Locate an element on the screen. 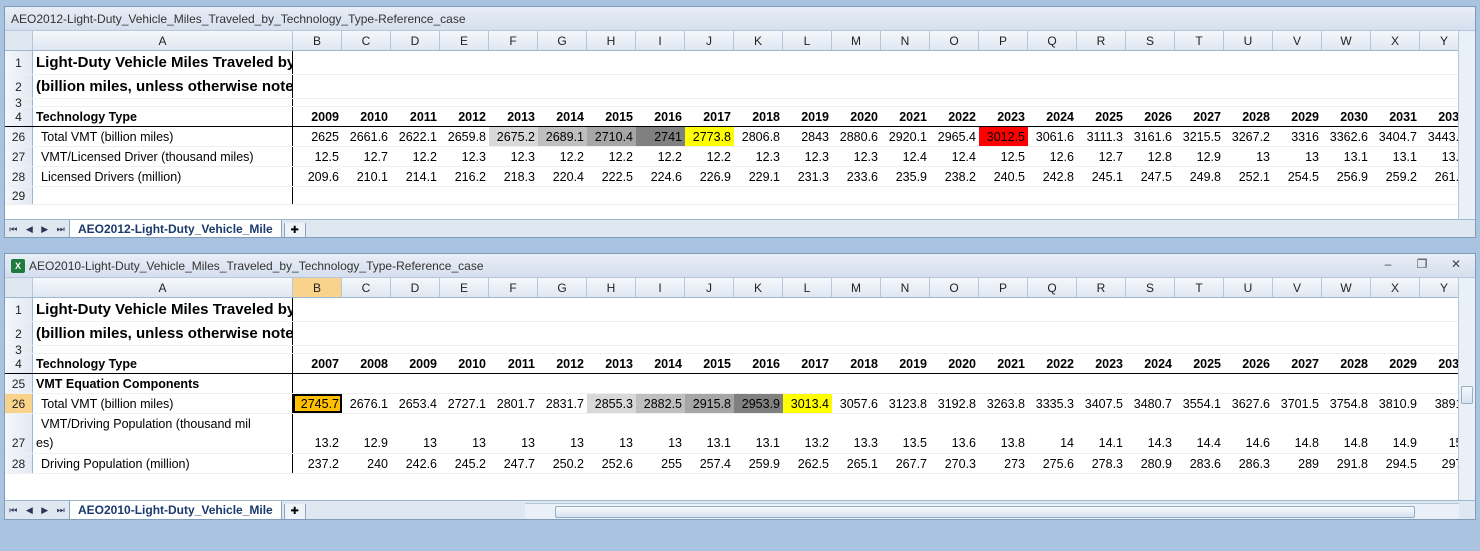 The image size is (1480, 551). cell-value: 218.3 is located at coordinates (519, 176).